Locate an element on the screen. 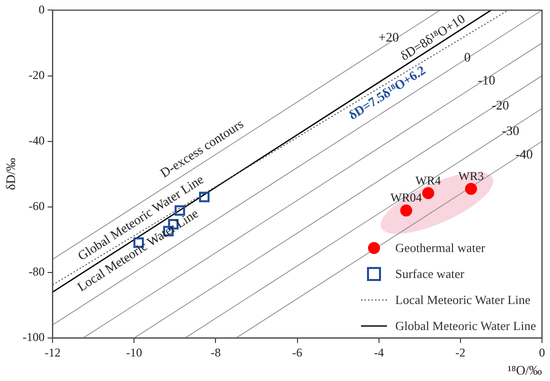  annotation: -20 is located at coordinates (501, 104).